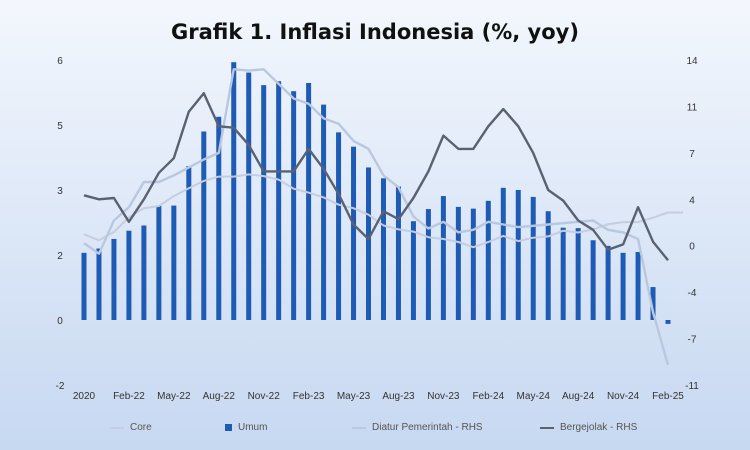 Image resolution: width=750 pixels, height=450 pixels. I want to click on right-tick-label: -4, so click(692, 293).